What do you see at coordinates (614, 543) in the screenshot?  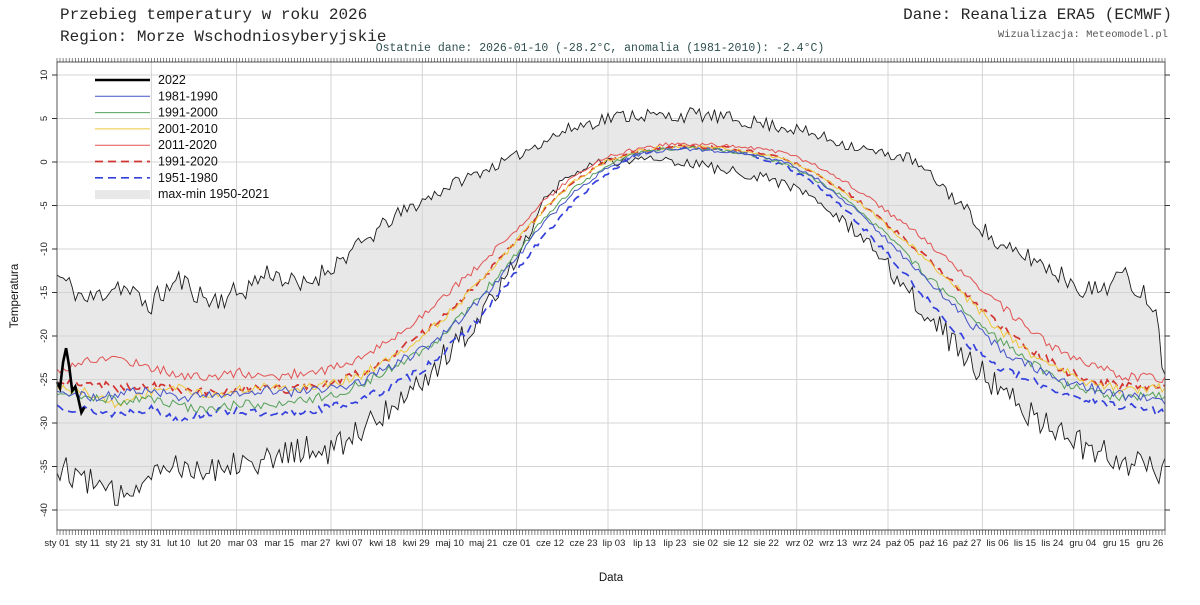 I see `svg-text: lip 03` at bounding box center [614, 543].